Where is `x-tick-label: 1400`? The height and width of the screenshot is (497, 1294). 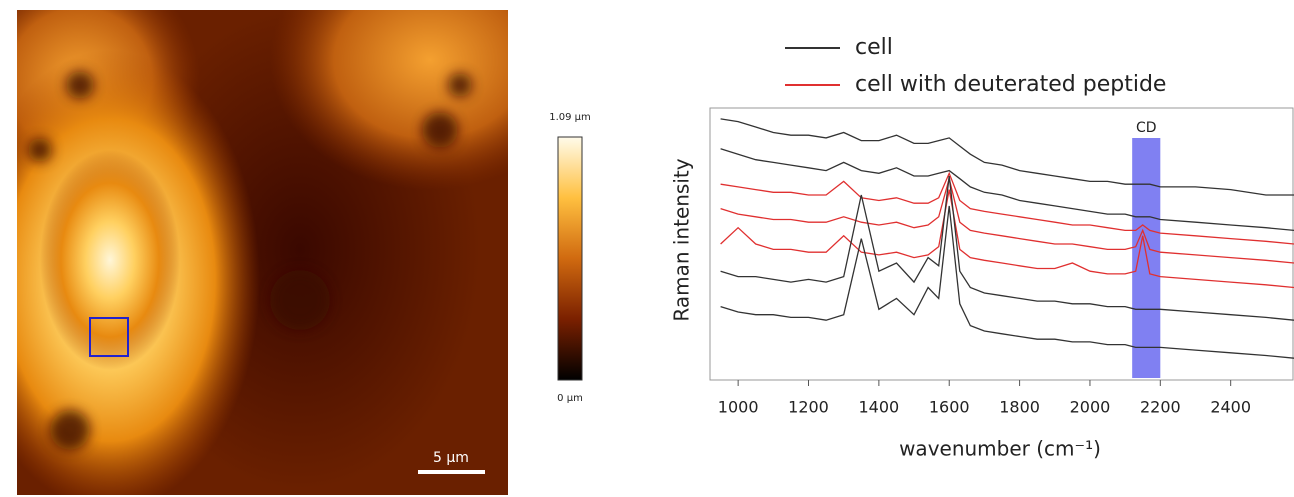 x-tick-label: 1400 is located at coordinates (879, 407).